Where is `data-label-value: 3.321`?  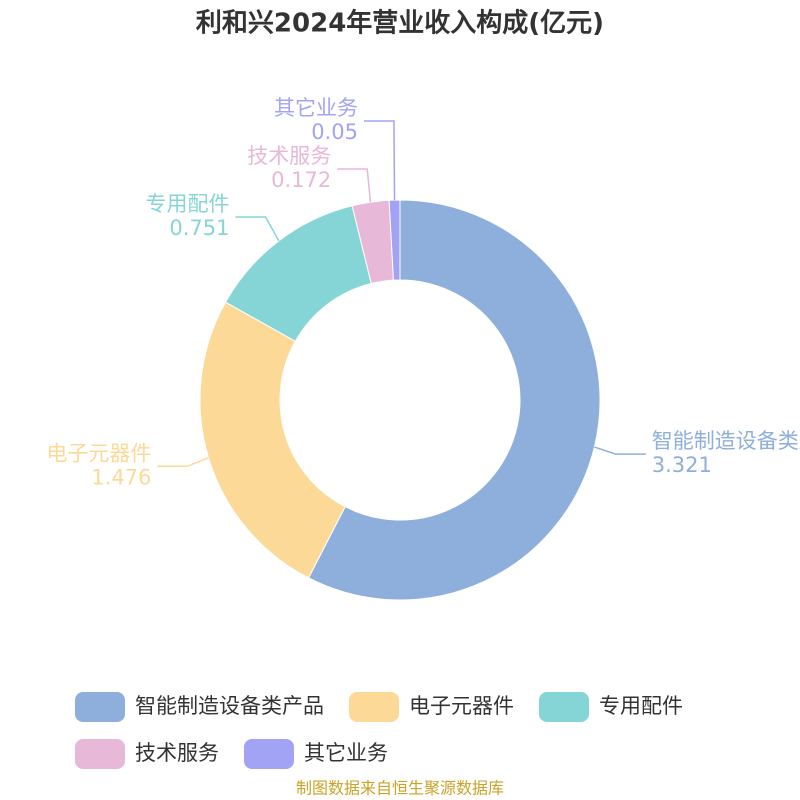
data-label-value: 3.321 is located at coordinates (682, 465).